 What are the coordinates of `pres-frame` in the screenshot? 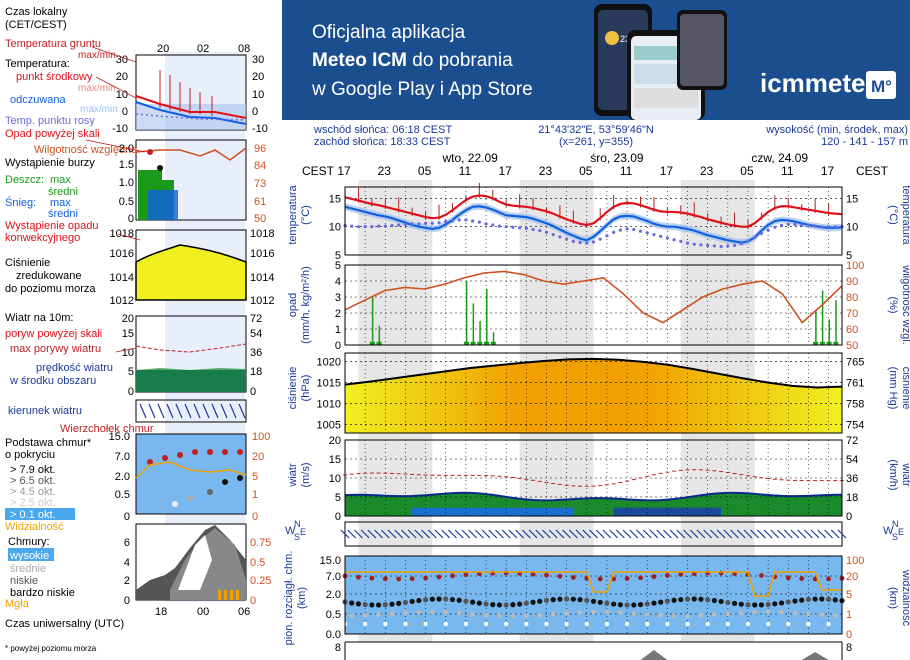 It's located at (593, 393).